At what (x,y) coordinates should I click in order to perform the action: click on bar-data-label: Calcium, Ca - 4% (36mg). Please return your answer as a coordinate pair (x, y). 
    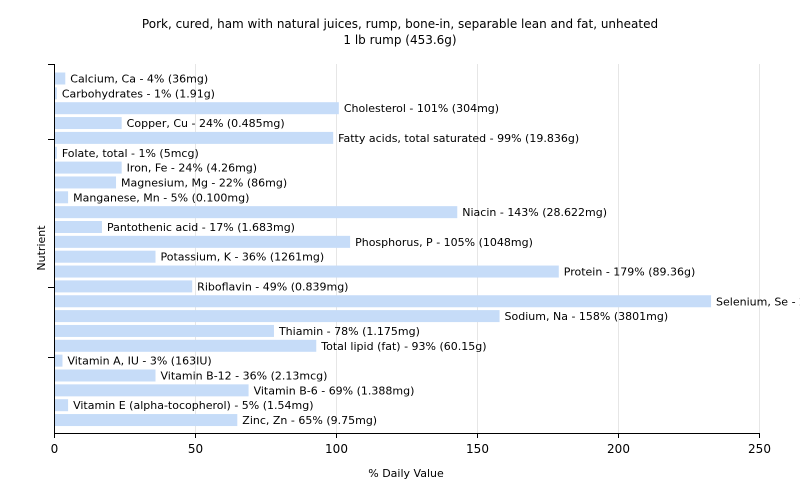
    Looking at the image, I should click on (139, 79).